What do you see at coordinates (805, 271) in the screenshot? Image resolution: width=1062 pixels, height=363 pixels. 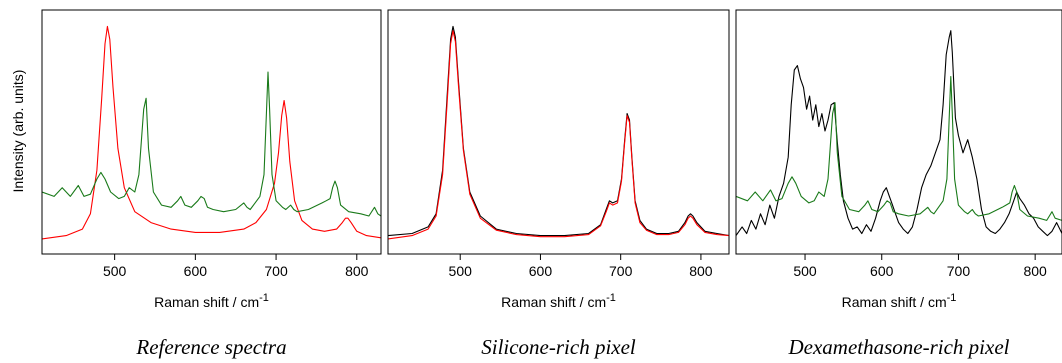 I see `x-tick-label-dexamethasone-500: 500` at bounding box center [805, 271].